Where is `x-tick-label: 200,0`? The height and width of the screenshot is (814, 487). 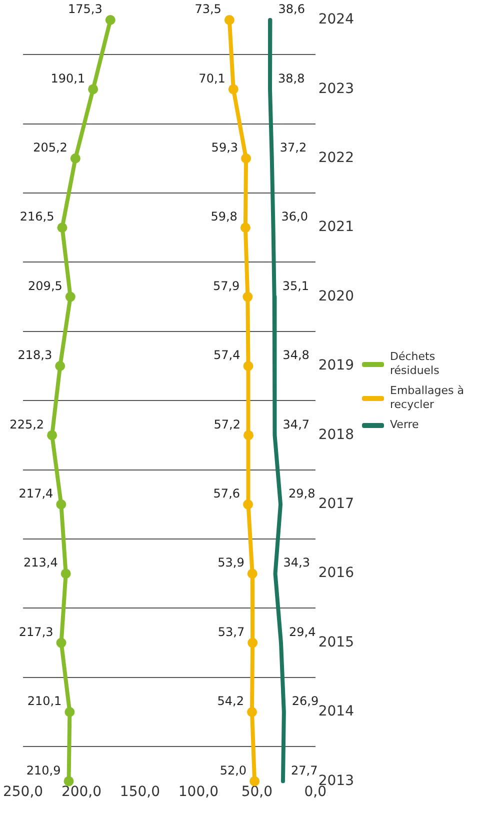
x-tick-label: 200,0 is located at coordinates (81, 792).